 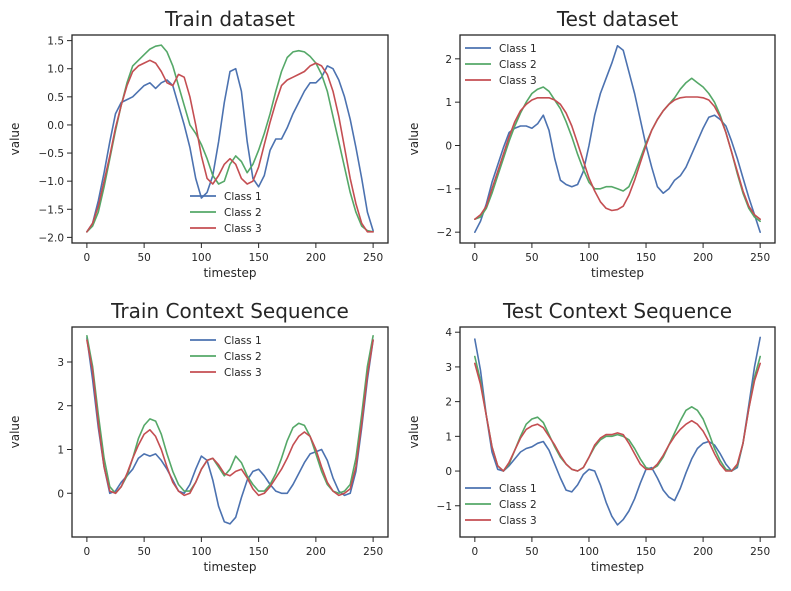 What do you see at coordinates (55, 98) in the screenshot?
I see `y-tick-label: 0.5` at bounding box center [55, 98].